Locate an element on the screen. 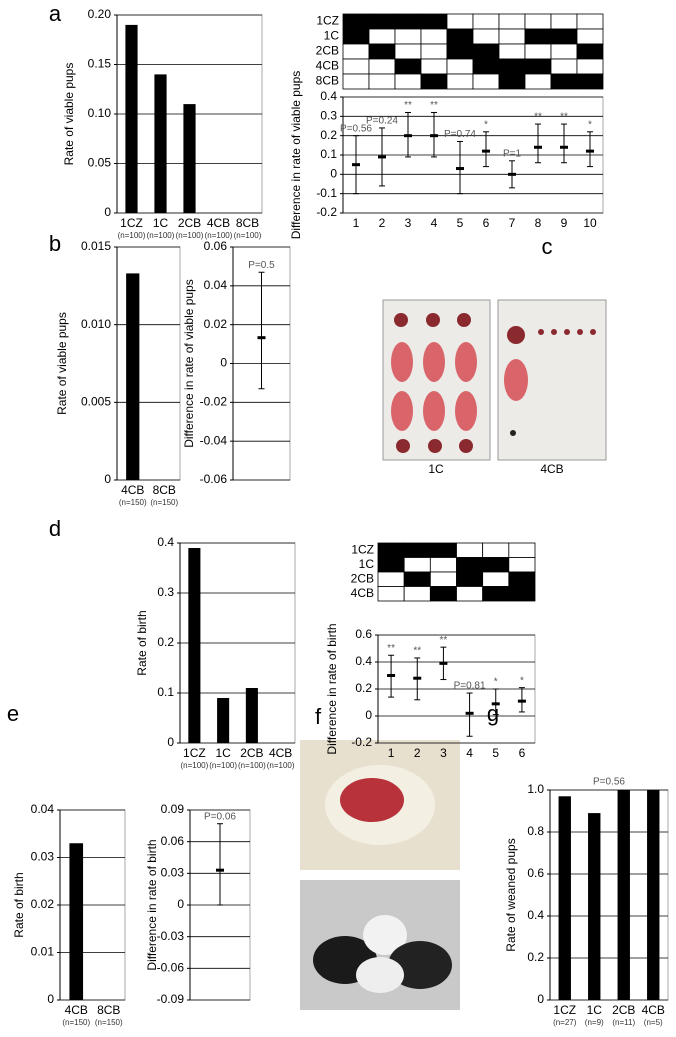  y-tick-label: 0.04 is located at coordinates (43, 809).